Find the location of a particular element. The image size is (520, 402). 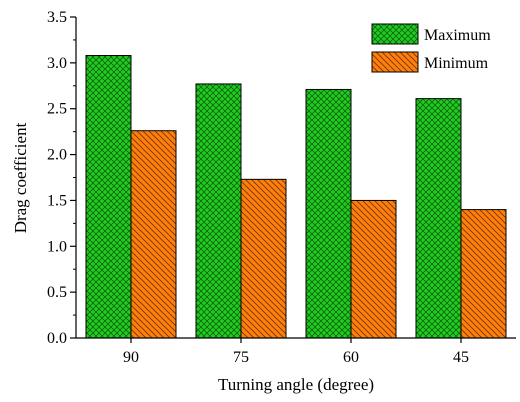

legend-swatch-maximum is located at coordinates (395, 34).